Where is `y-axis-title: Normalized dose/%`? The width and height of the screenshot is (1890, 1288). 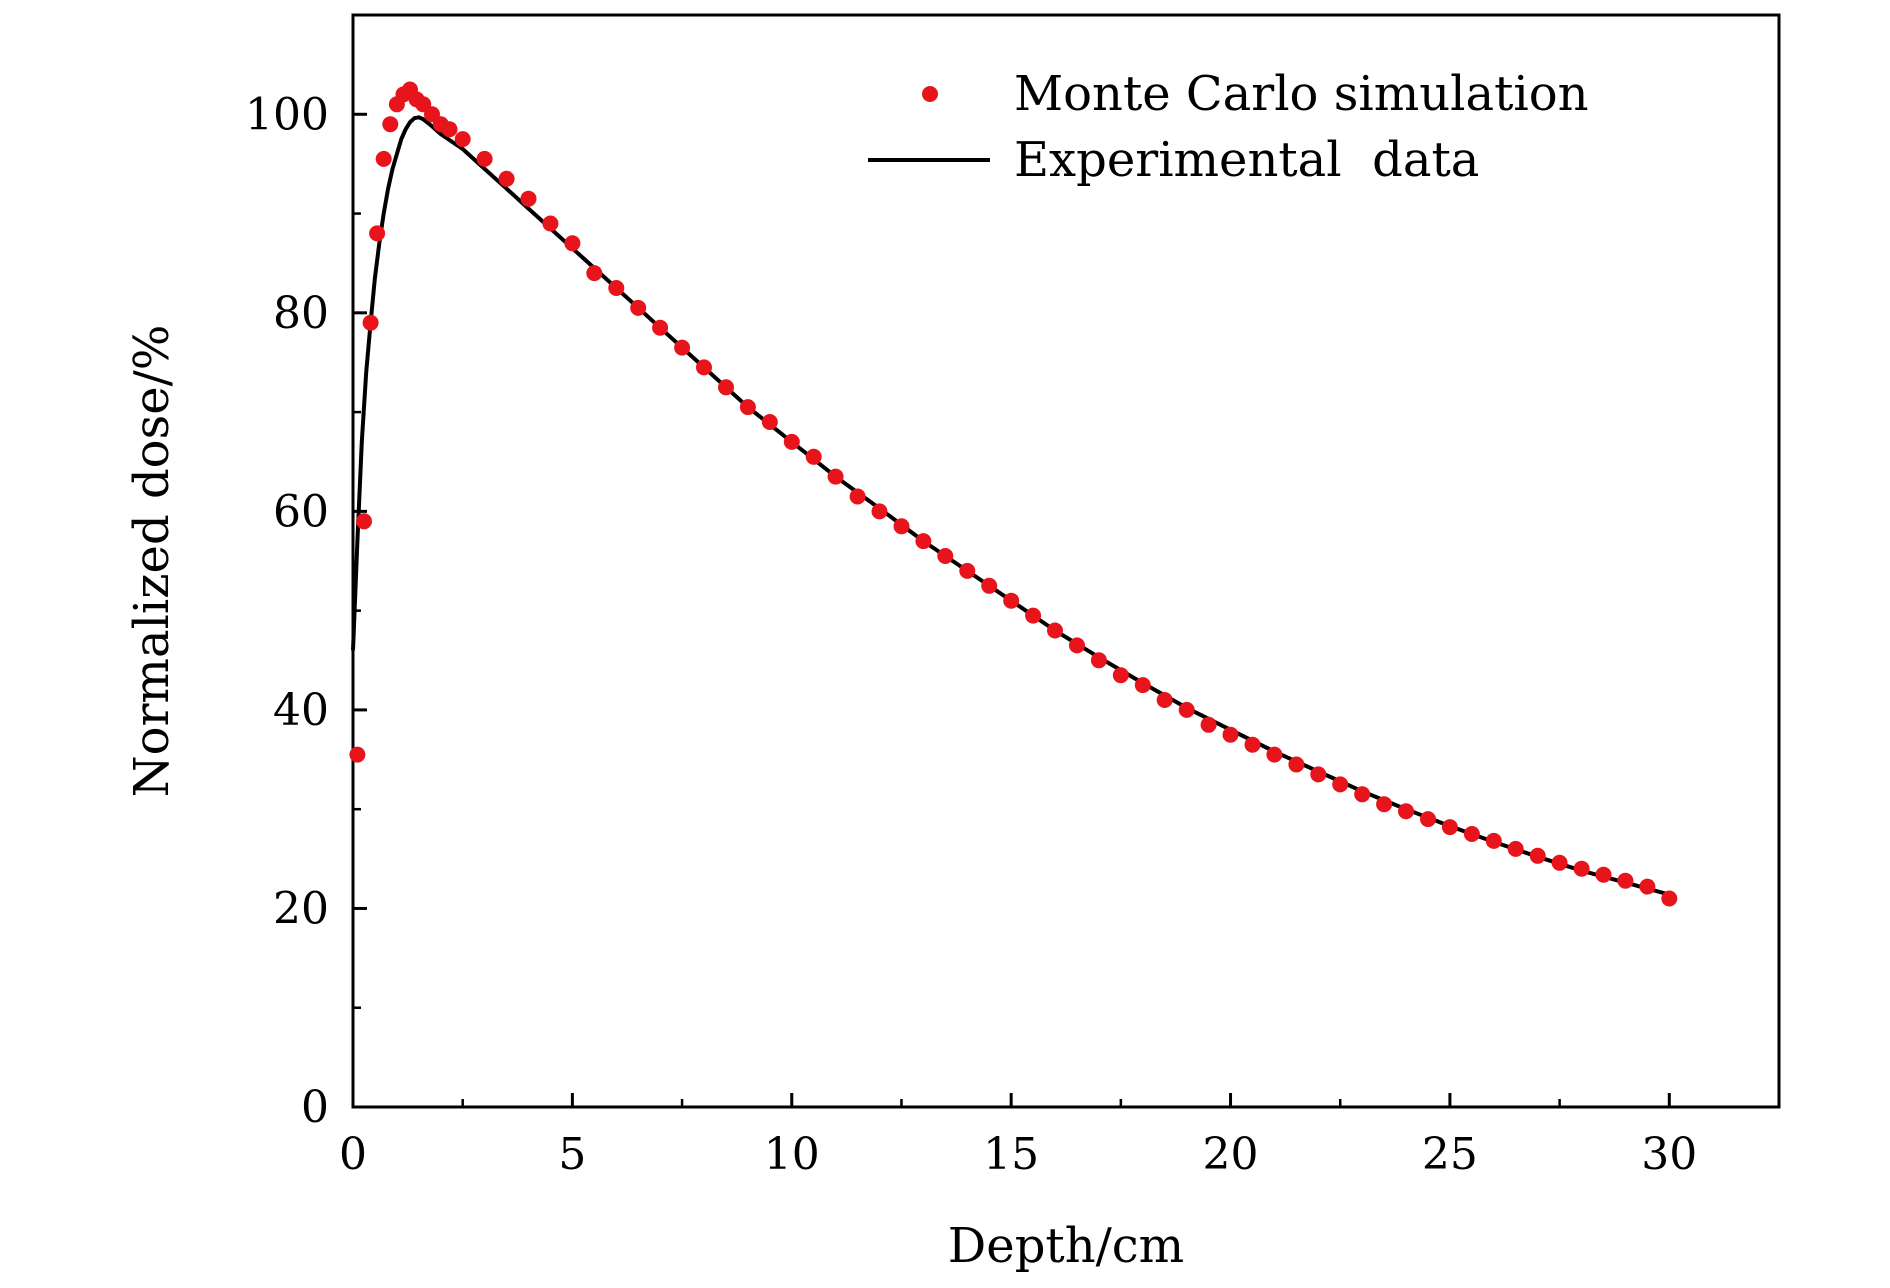
y-axis-title: Normalized dose/% is located at coordinates (152, 561).